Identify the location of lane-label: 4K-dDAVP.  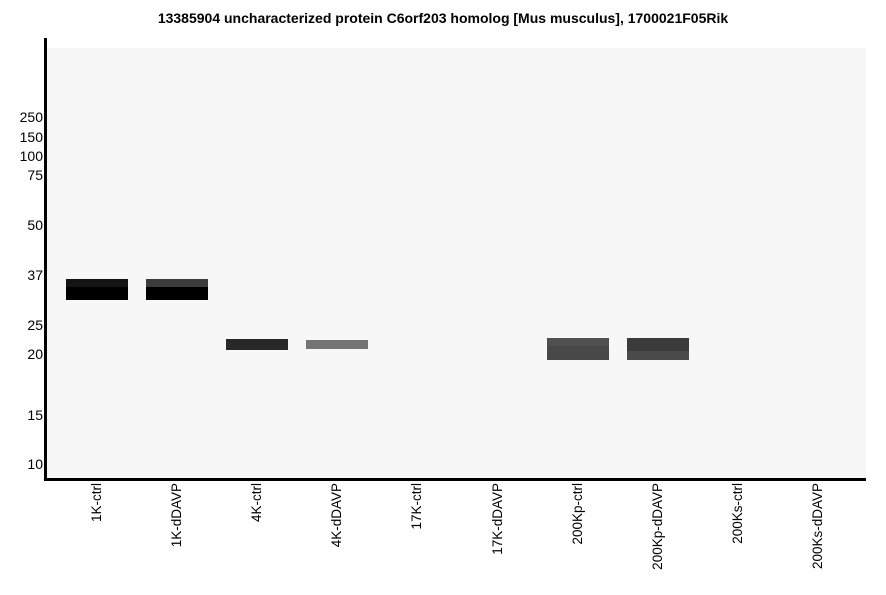
(337, 515).